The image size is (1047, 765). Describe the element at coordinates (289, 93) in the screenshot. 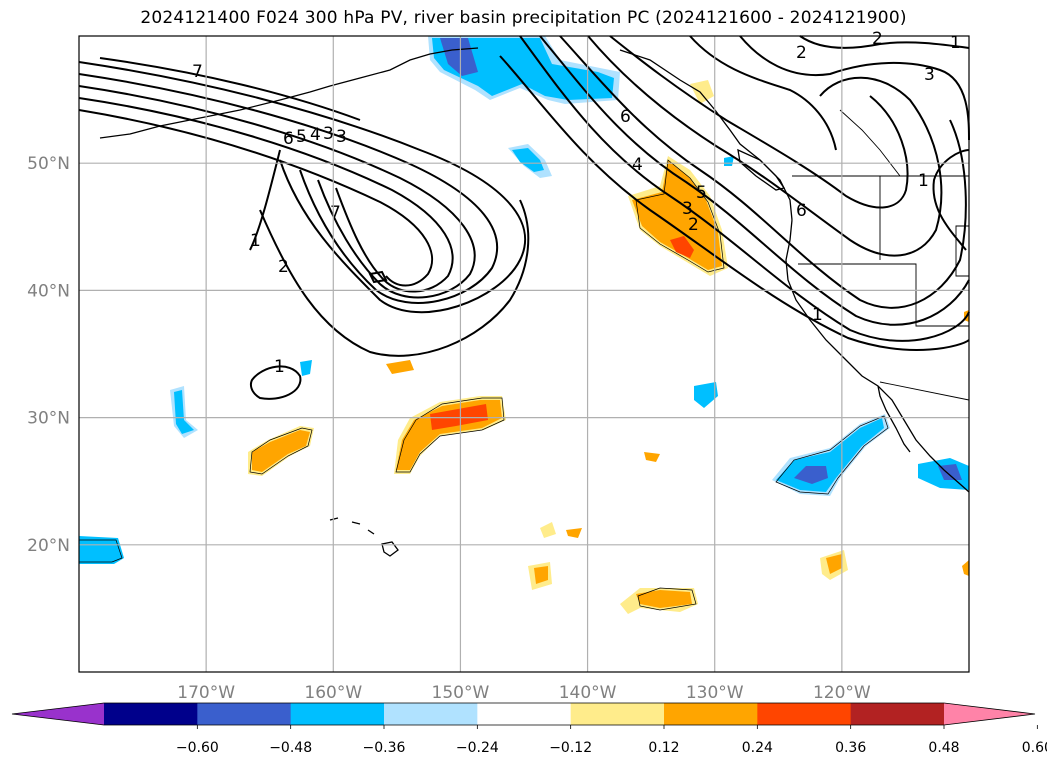

I see `alaska-coast` at that location.